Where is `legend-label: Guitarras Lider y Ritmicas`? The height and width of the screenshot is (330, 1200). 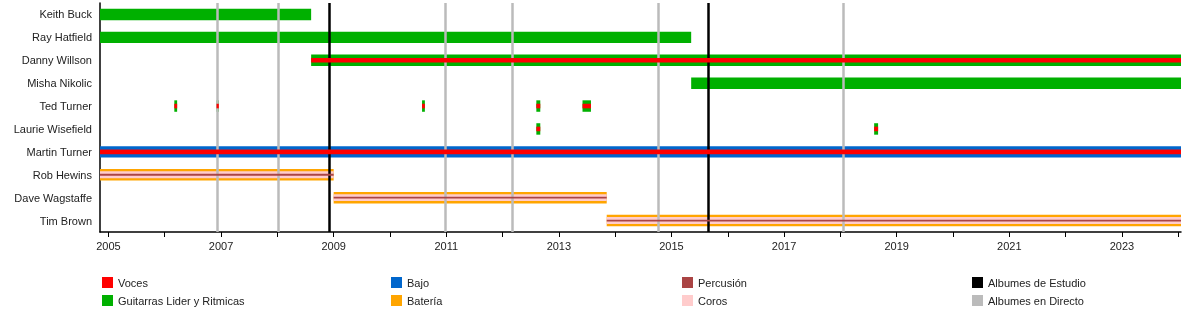
legend-label: Guitarras Lider y Ritmicas is located at coordinates (182, 300).